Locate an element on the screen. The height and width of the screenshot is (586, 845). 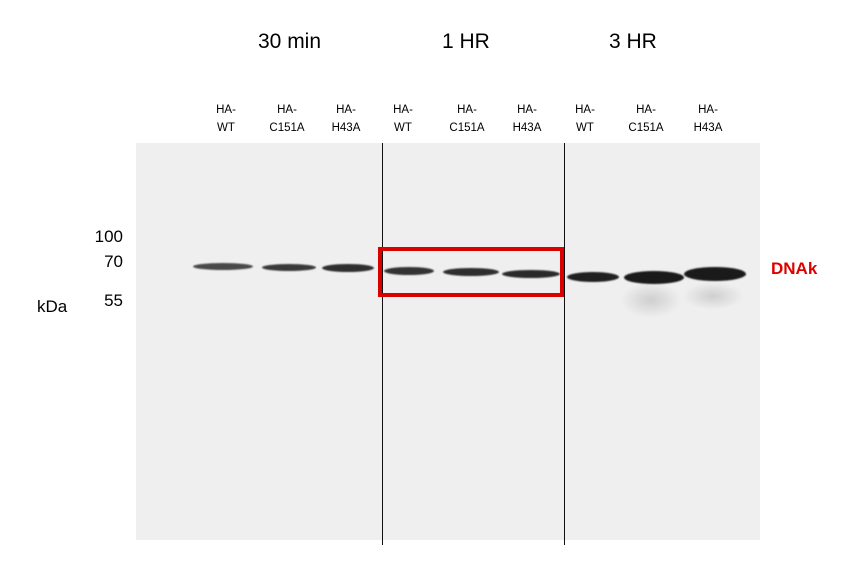
marker-55: 55 is located at coordinates (113, 300).